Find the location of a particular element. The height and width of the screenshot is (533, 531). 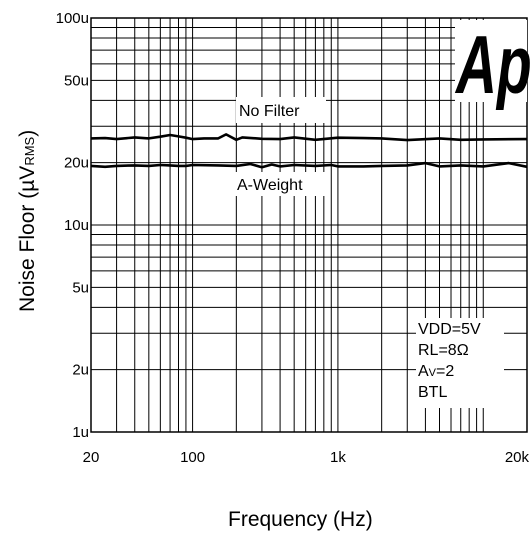

series-line-a-weight is located at coordinates (309, 165).